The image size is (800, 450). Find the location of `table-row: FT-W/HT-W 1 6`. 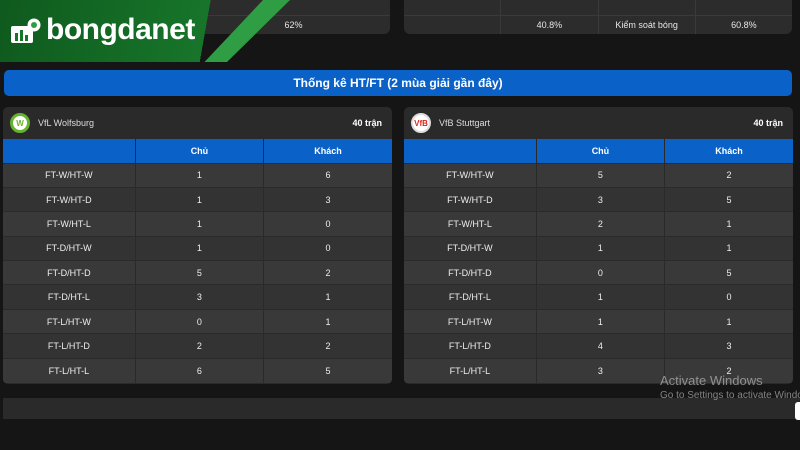

table-row: FT-W/HT-W 1 6 is located at coordinates (197, 175).